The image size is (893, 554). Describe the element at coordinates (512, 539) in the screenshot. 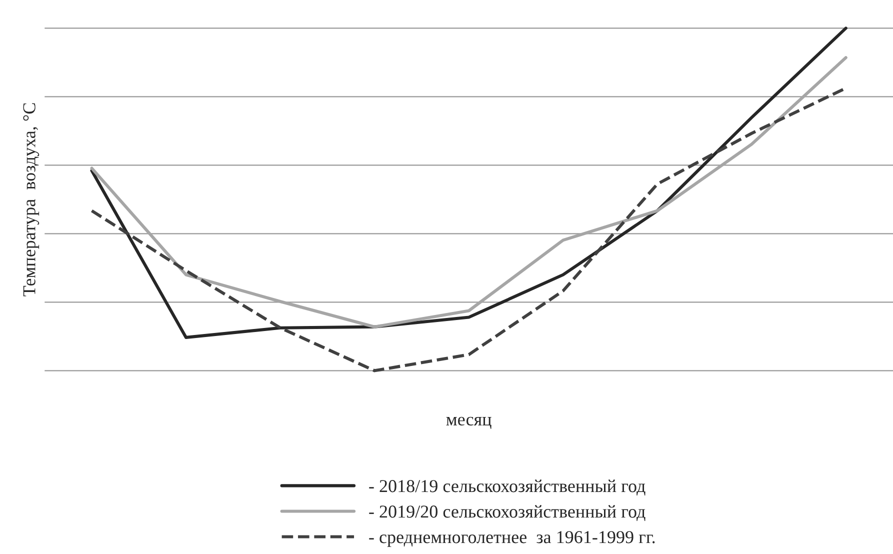

I see `legend-label: - среднемноголетнее за 1961-1999 гг.` at that location.